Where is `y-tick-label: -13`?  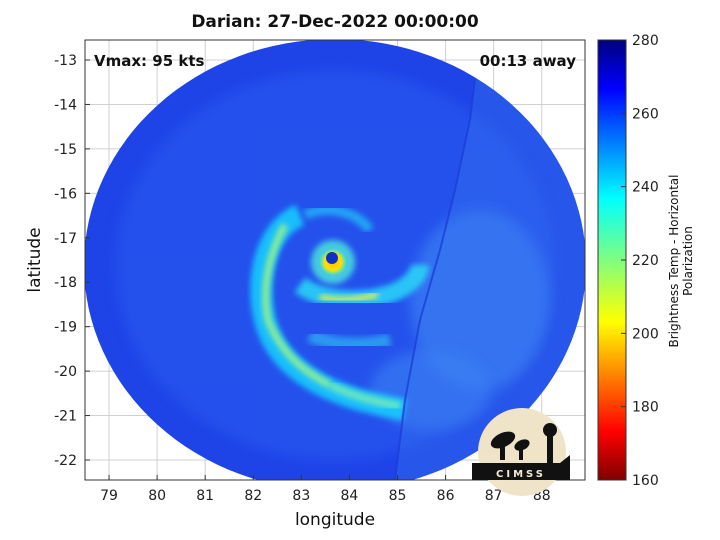 y-tick-label: -13 is located at coordinates (65, 61).